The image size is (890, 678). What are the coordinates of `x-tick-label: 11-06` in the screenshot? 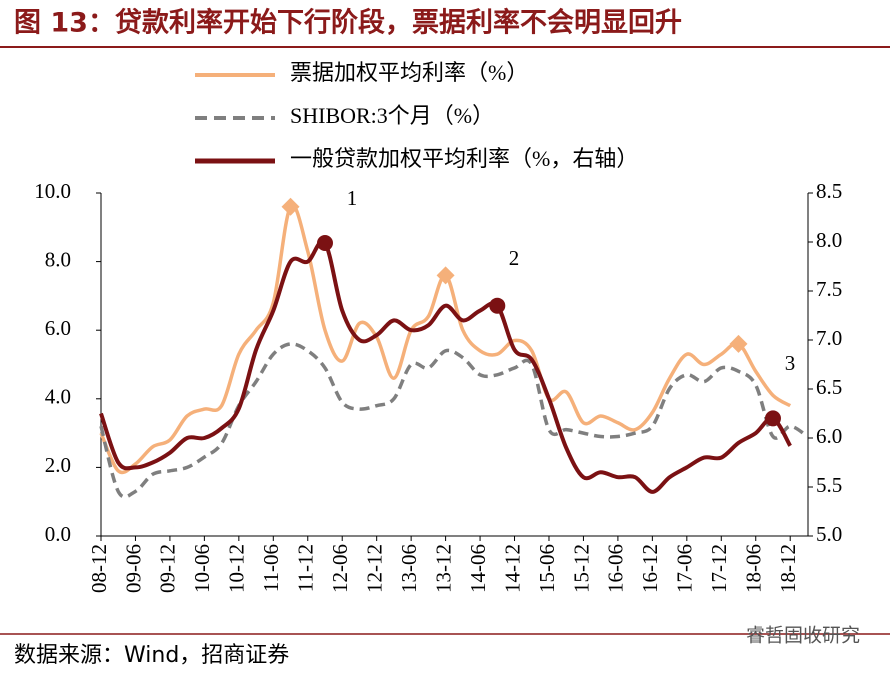 It's located at (271, 568).